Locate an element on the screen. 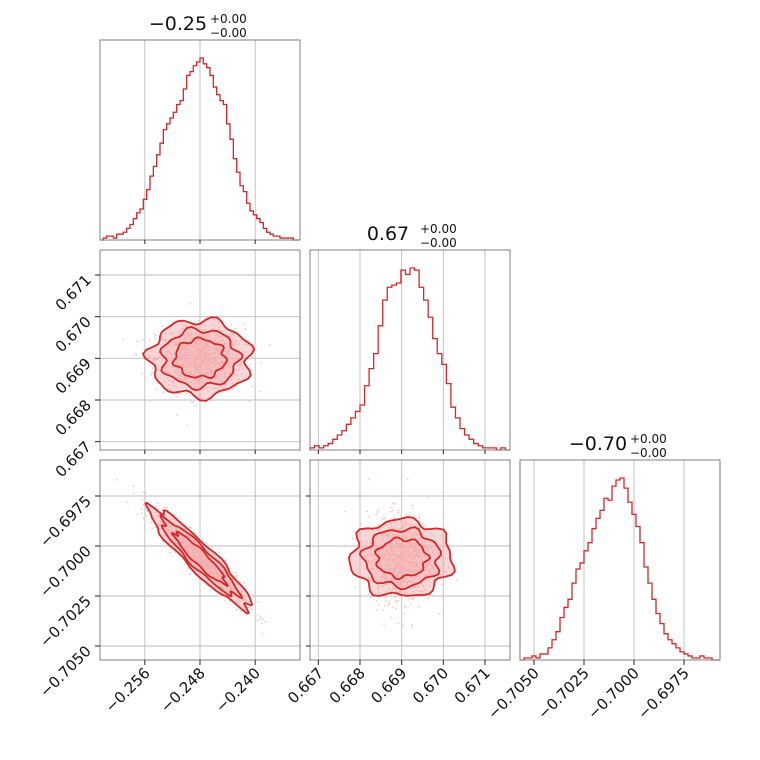 Image resolution: width=760 pixels, height=760 pixels. x-tick-label: 0.667 is located at coordinates (305, 685).